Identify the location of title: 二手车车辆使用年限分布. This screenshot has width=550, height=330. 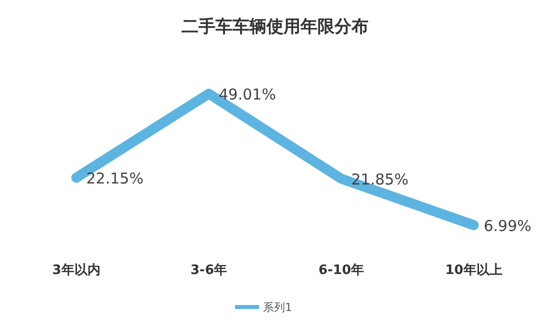
(275, 27).